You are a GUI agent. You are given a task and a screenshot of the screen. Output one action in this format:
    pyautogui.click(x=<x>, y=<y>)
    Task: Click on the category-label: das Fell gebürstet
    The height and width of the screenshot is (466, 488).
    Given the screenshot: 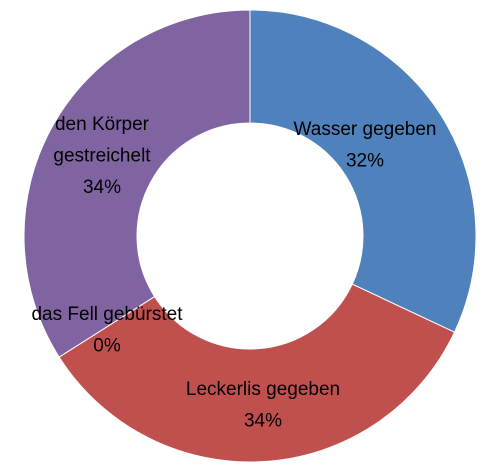 What is the action you would take?
    pyautogui.click(x=107, y=314)
    